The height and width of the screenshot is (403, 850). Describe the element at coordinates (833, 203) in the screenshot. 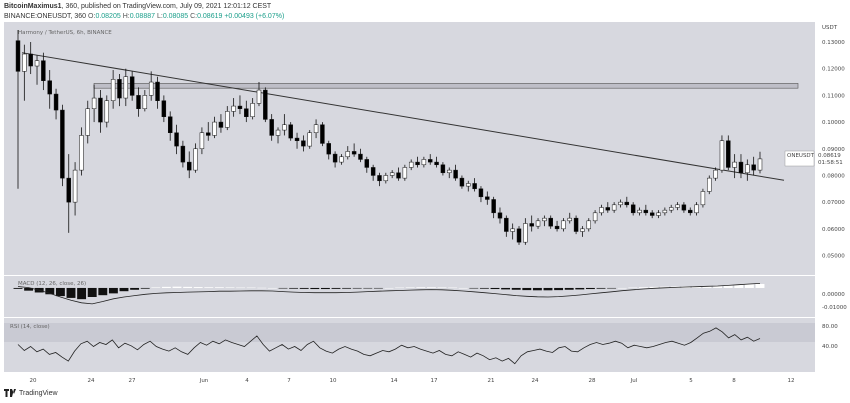

I see `price-tick: 0.07000` at that location.